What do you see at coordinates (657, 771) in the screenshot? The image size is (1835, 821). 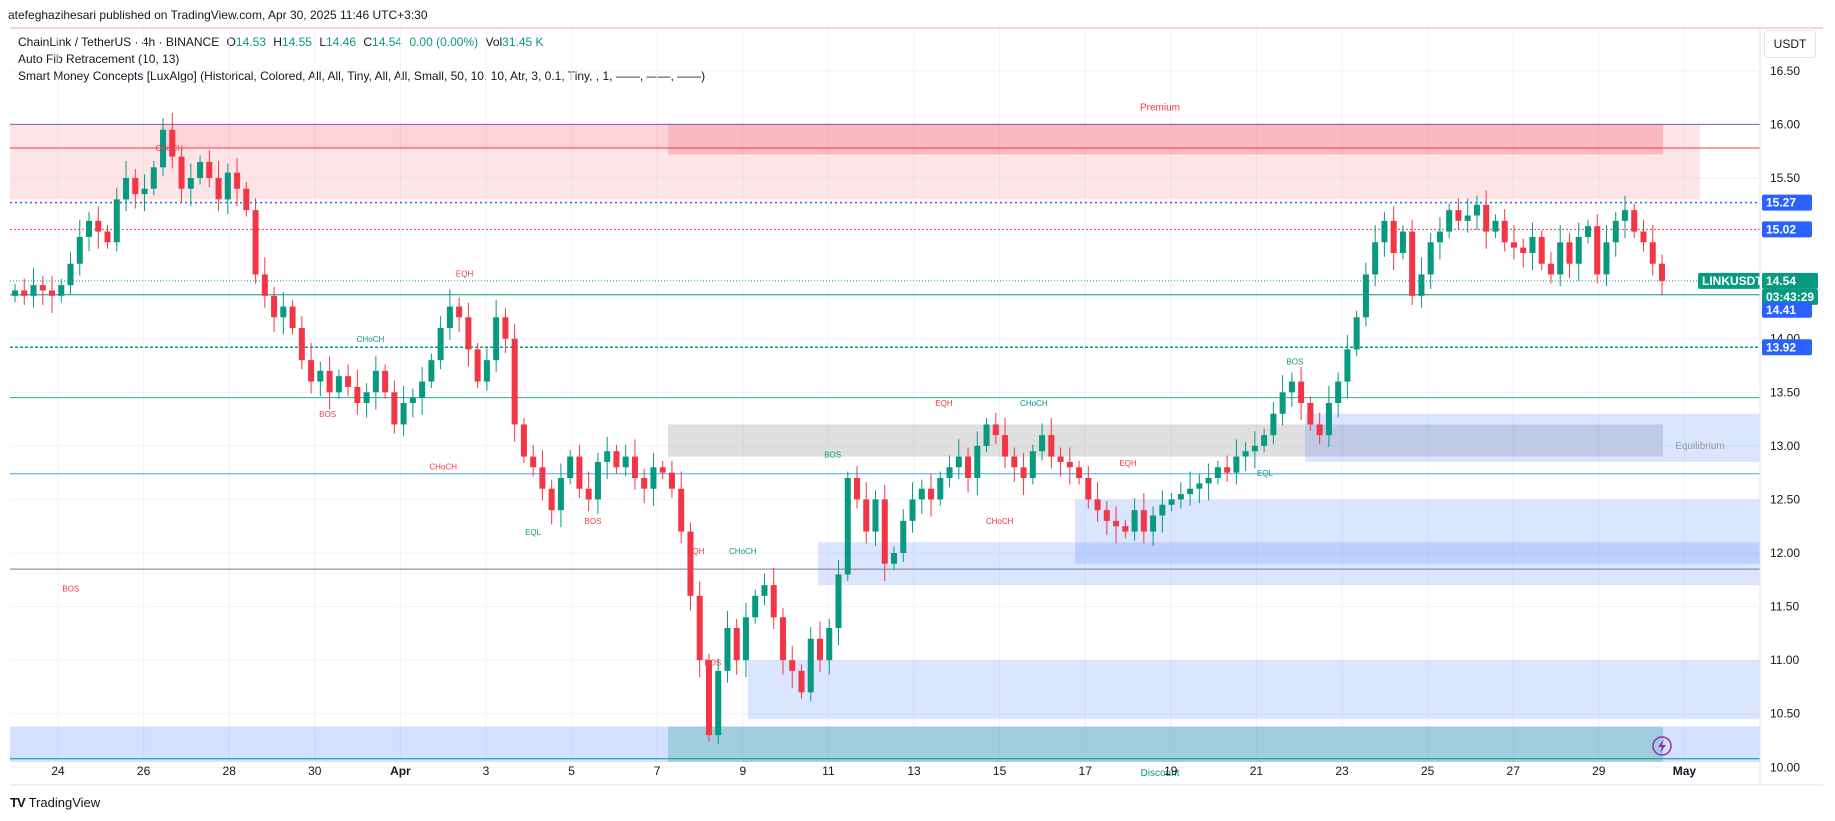 I see `time-tick-label: 7` at bounding box center [657, 771].